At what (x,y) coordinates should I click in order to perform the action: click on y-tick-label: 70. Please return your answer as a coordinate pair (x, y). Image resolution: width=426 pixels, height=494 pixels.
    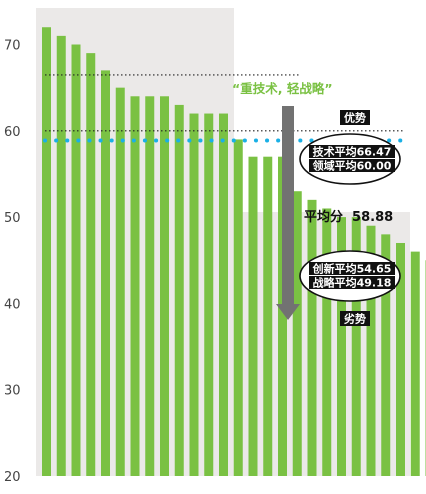
    Looking at the image, I should click on (12, 46).